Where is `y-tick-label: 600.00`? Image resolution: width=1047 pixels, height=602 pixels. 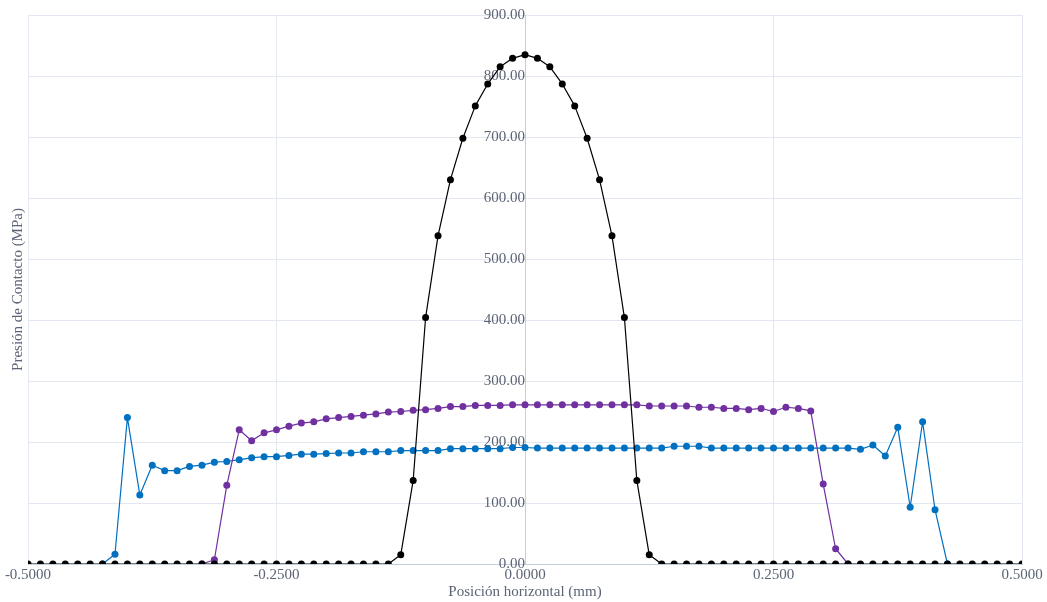
y-tick-label: 600.00 is located at coordinates (504, 196).